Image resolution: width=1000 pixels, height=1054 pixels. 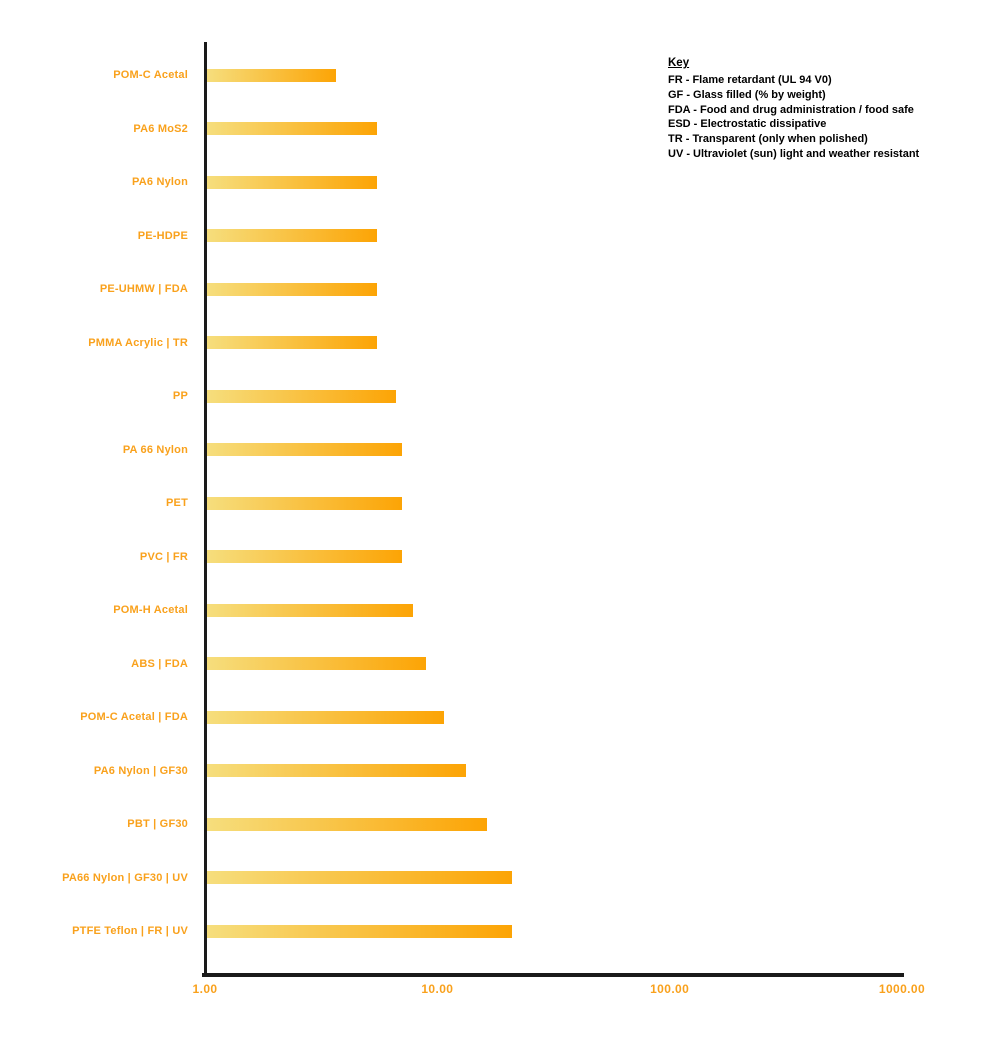 I want to click on bar-row: PTFE Teflon | FR | UV, so click(x=500, y=931).